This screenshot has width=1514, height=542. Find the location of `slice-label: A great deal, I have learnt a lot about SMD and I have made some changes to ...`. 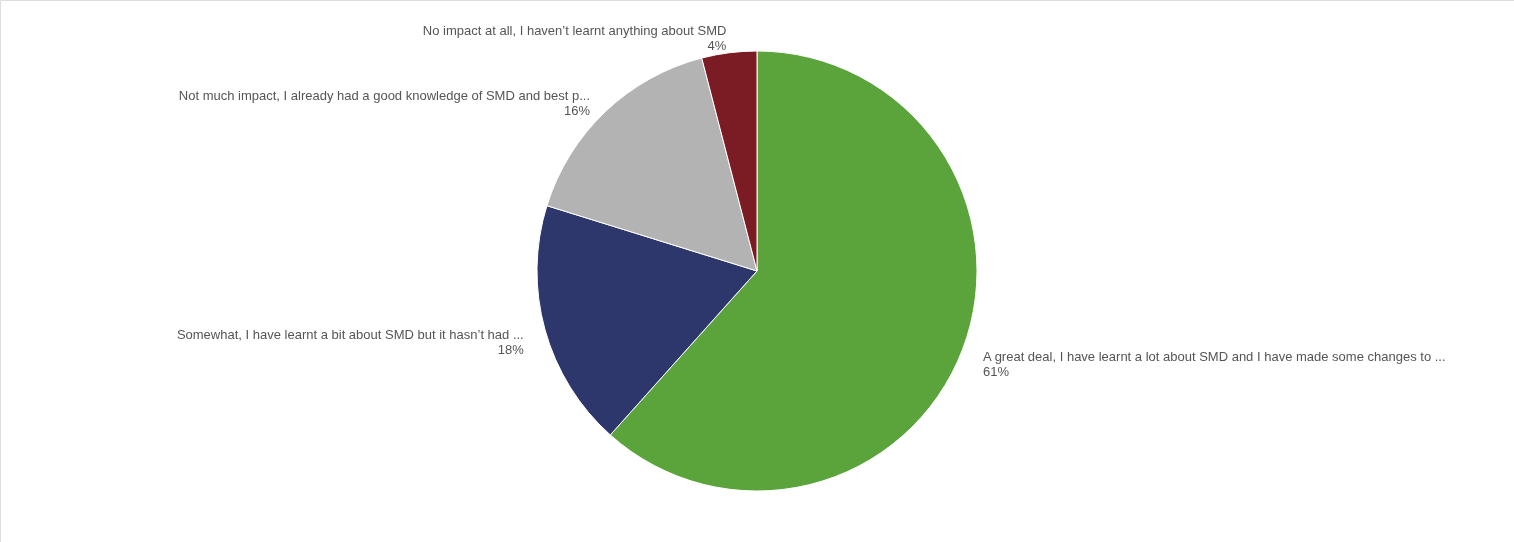

slice-label: A great deal, I have learnt a lot about SMD and I have made some changes to ... is located at coordinates (1214, 357).